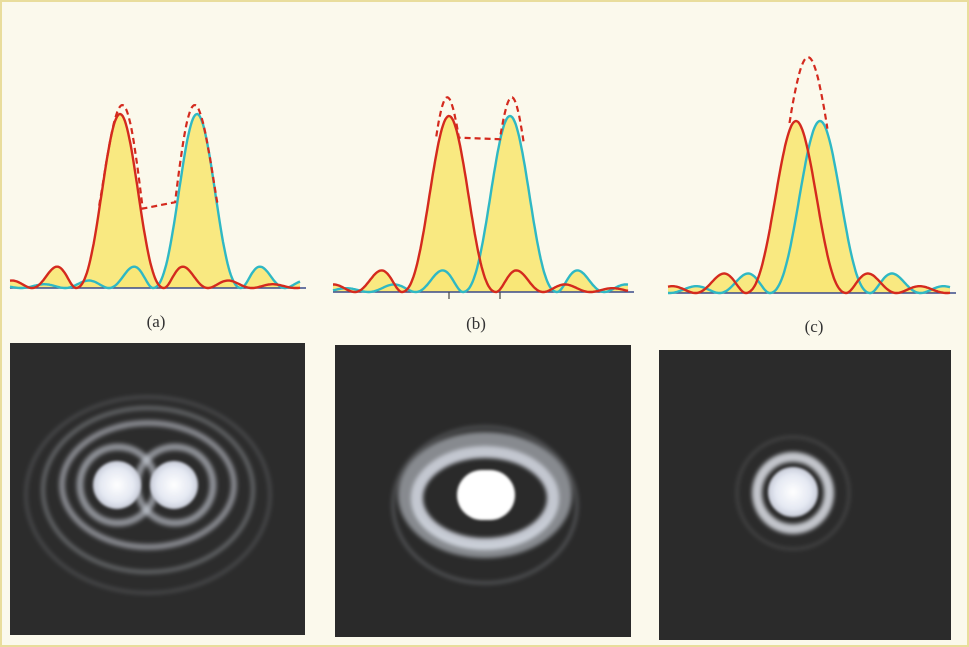  I want to click on panel-label-c: (c), so click(814, 326).